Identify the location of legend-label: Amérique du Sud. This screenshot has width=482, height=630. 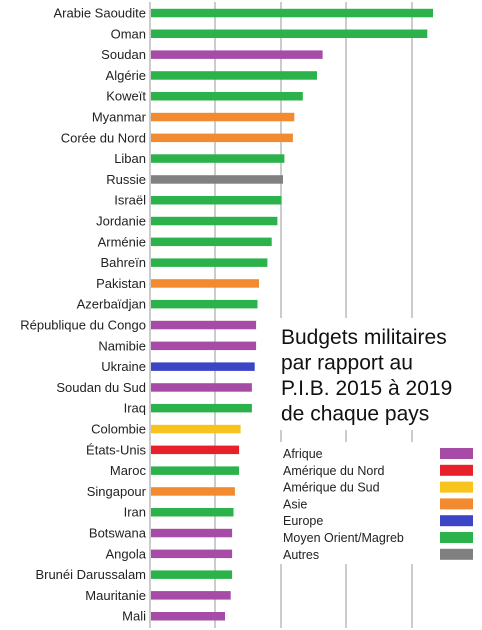
(331, 488).